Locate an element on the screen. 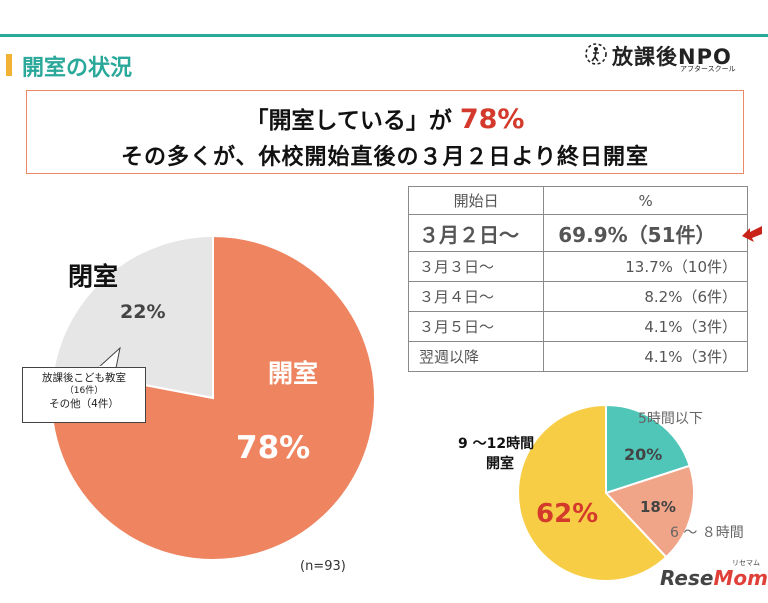 This screenshot has width=768, height=603. table-cell-pct: 13.7%（10件） is located at coordinates (645, 266).